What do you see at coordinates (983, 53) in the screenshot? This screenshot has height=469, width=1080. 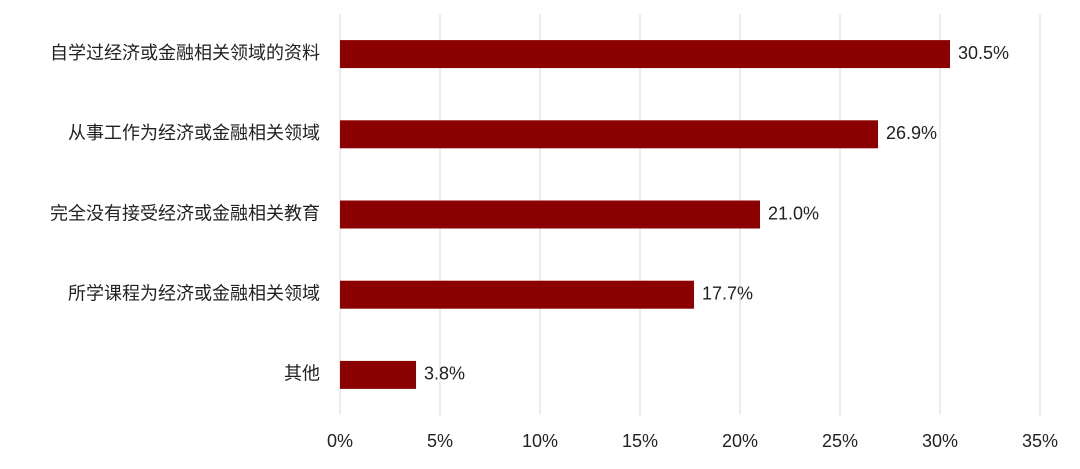 I see `value-label: 30.5%` at bounding box center [983, 53].